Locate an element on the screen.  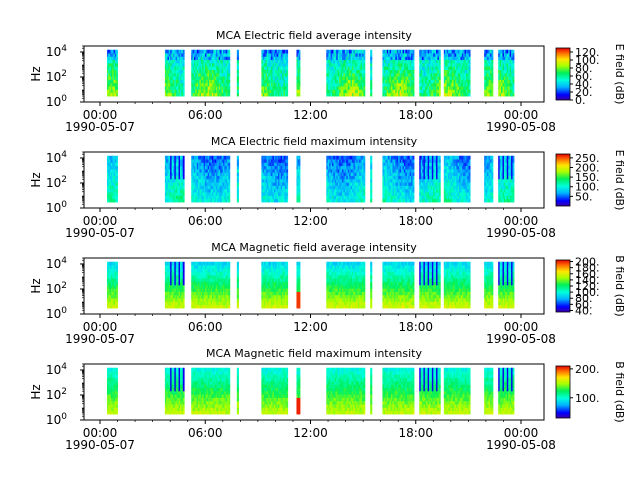
y-tick-exponent: 4 is located at coordinates (64, 49).